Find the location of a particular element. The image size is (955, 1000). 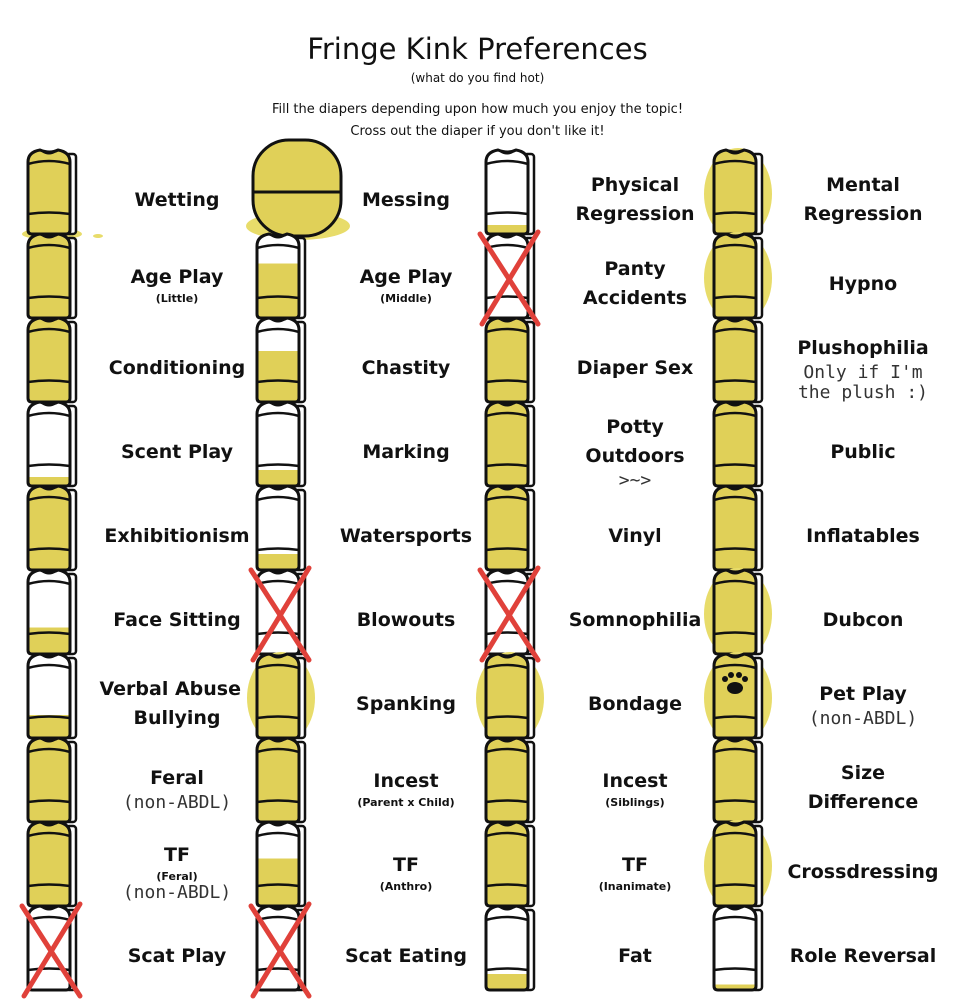

item-label-group: Watersports is located at coordinates (406, 536).